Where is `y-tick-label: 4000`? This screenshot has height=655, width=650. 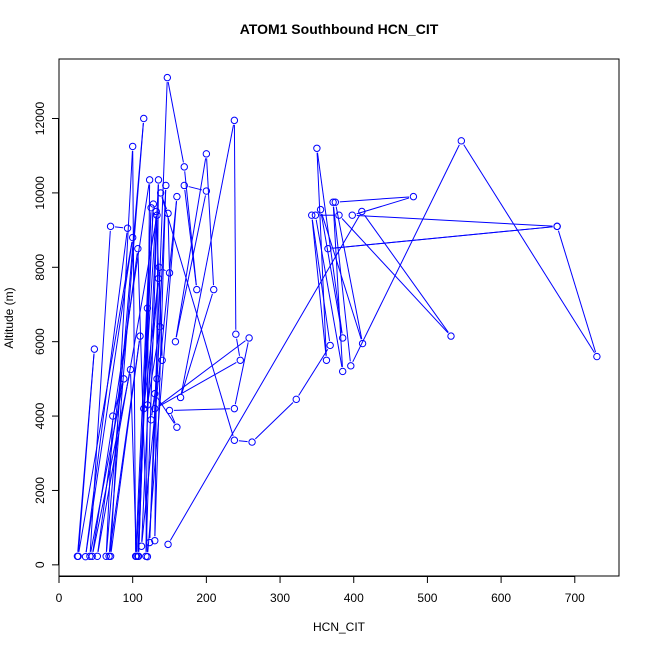
y-tick-label: 4000 is located at coordinates (40, 415).